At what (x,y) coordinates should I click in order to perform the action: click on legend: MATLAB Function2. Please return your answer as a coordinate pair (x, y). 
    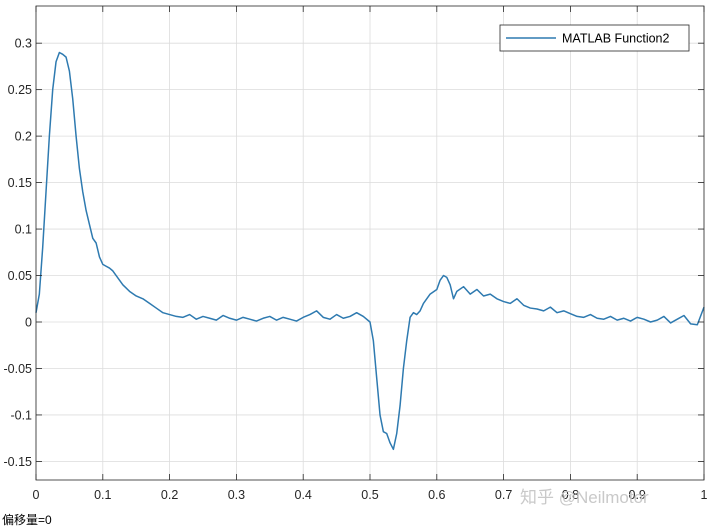
    Looking at the image, I should click on (594, 38).